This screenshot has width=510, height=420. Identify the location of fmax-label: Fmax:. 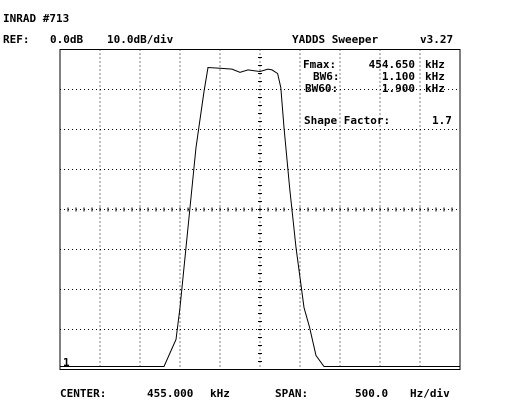
(320, 64).